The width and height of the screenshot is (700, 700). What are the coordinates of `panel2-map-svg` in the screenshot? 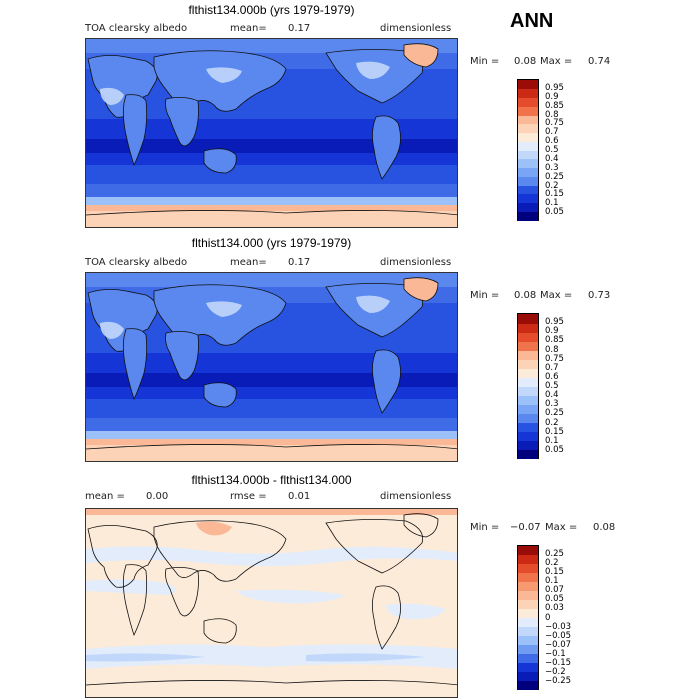 It's located at (271, 367).